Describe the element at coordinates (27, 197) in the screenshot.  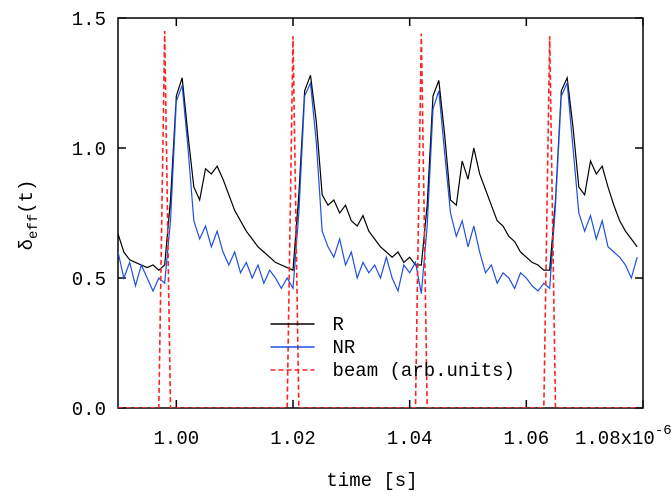
I see `y-label-suffix: (t)` at that location.